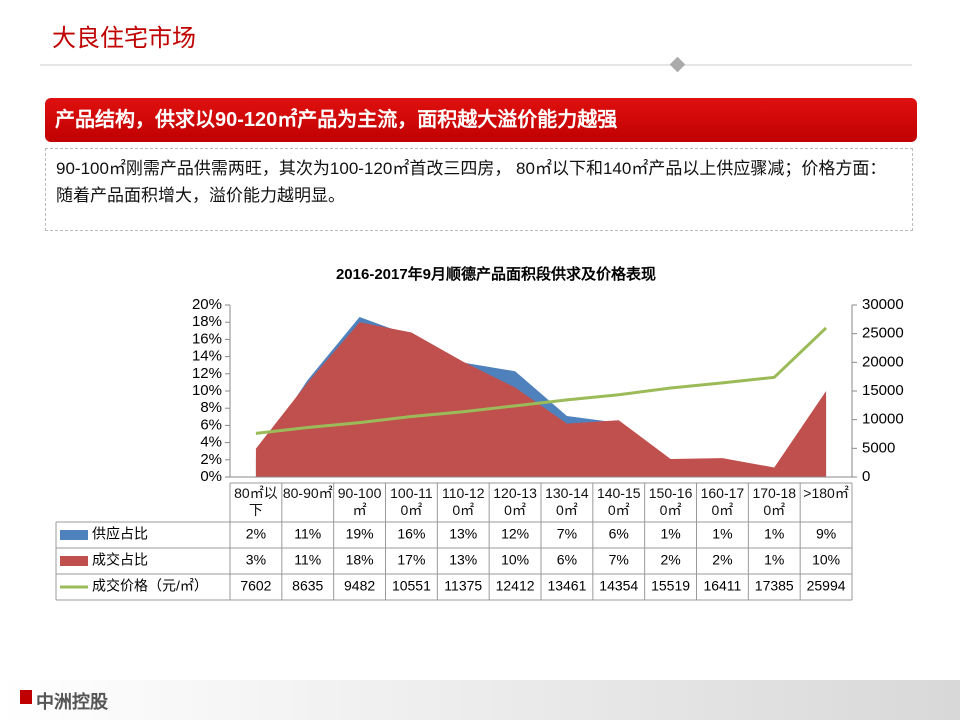 Image resolution: width=960 pixels, height=720 pixels. What do you see at coordinates (866, 476) in the screenshot?
I see `y2-tick-label: 0` at bounding box center [866, 476].